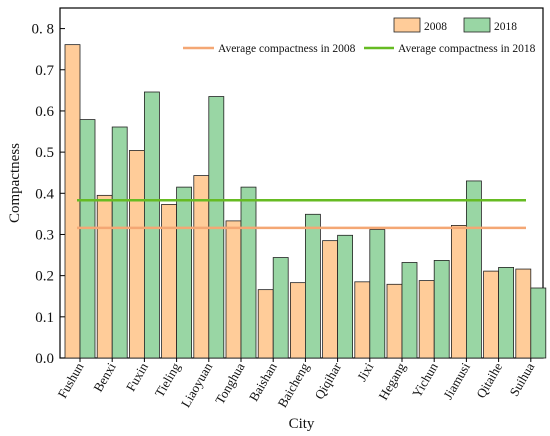 Image resolution: width=550 pixels, height=436 pixels. Describe the element at coordinates (312, 286) in the screenshot. I see `bar-2018-baicheng` at that location.